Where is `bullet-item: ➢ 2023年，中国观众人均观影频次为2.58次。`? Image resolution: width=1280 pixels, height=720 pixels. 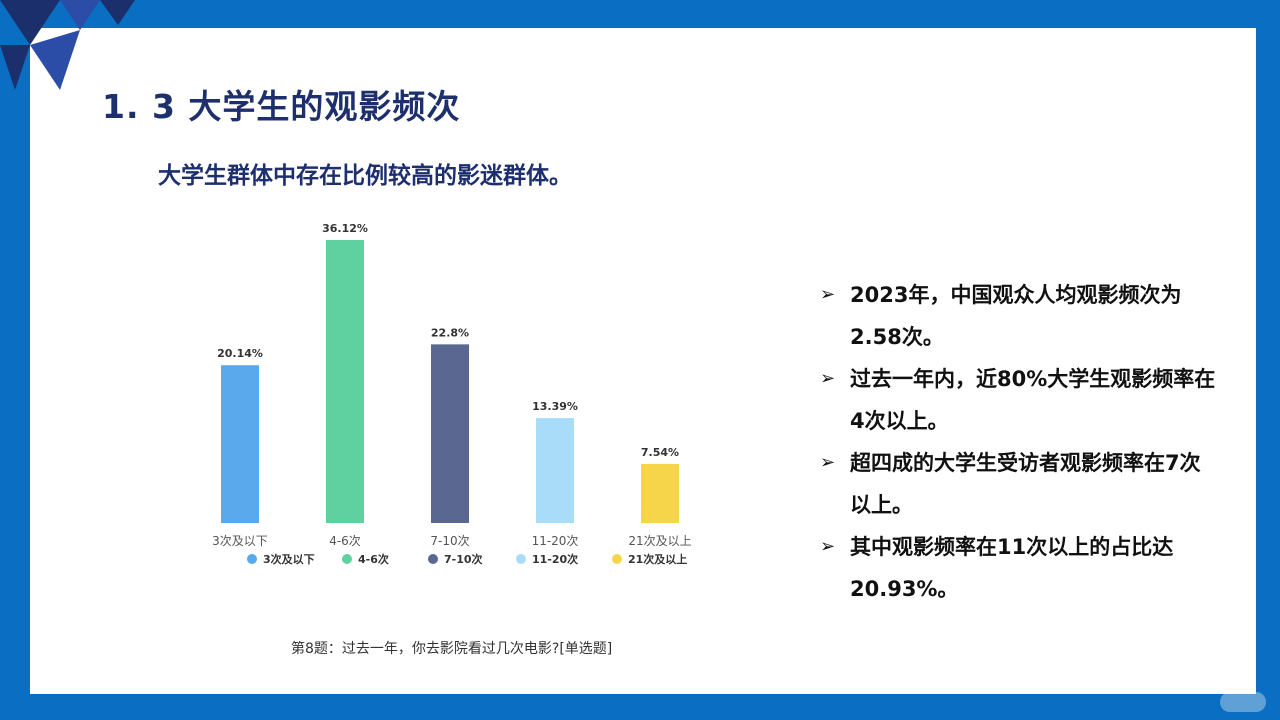 bullet-item: ➢ 2023年，中国观众人均观影频次为2.58次。 is located at coordinates (1020, 316).